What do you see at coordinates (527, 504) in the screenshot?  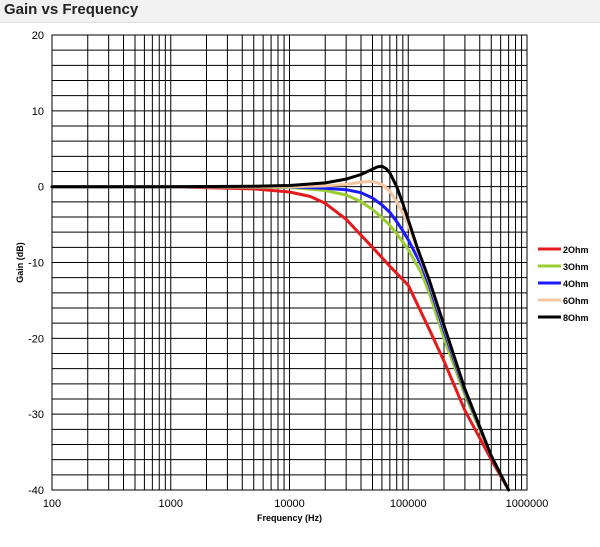 I see `x-tick-label: 1000000` at bounding box center [527, 504].